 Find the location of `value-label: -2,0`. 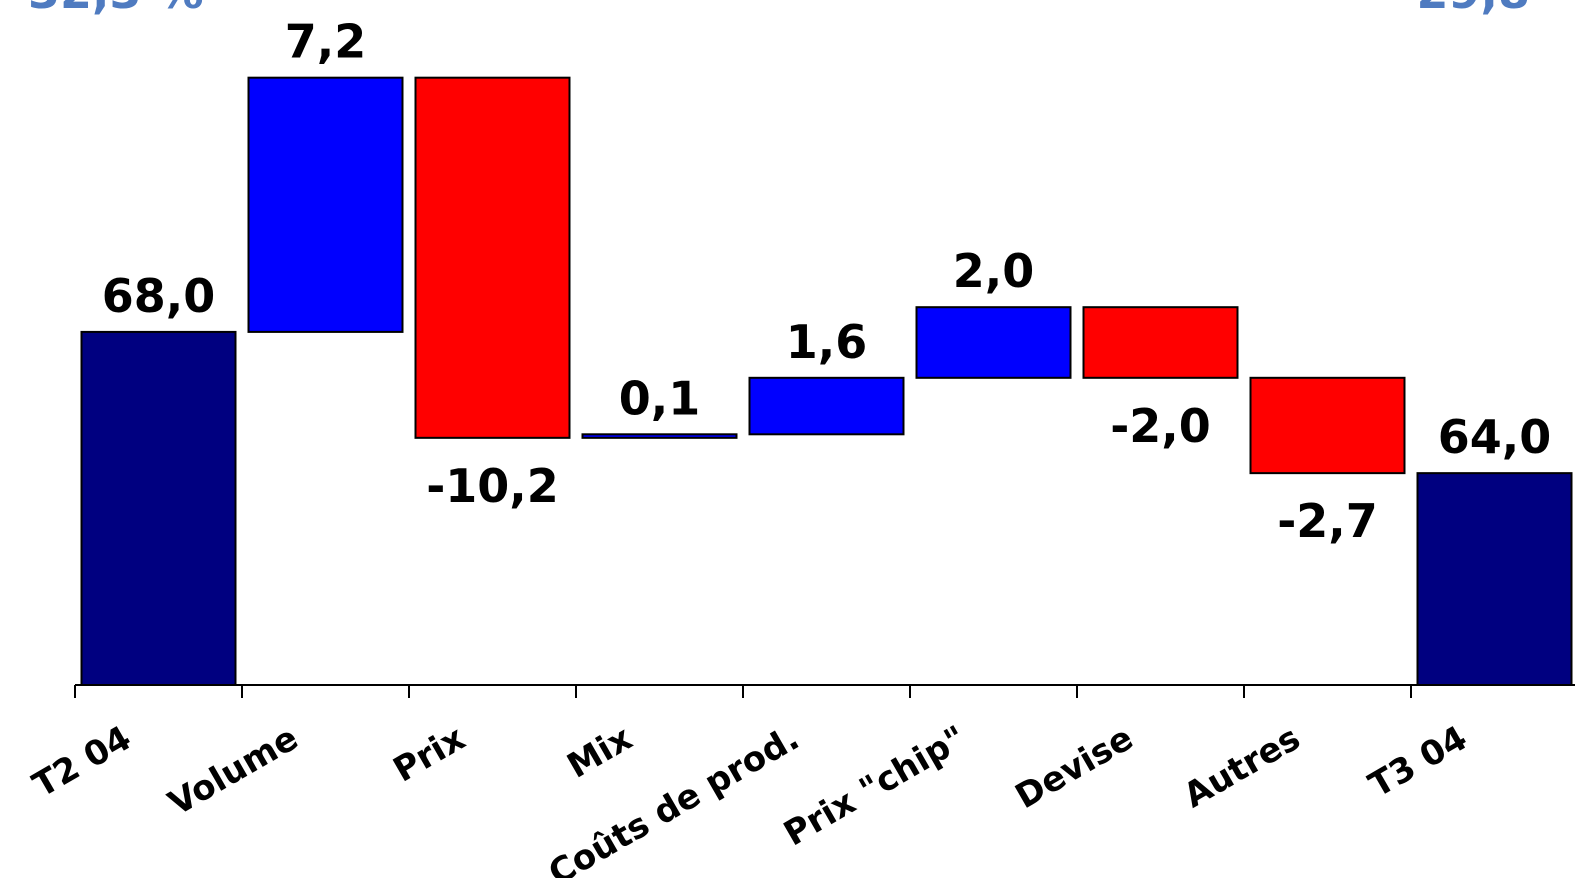

value-label: -2,0 is located at coordinates (1160, 426).